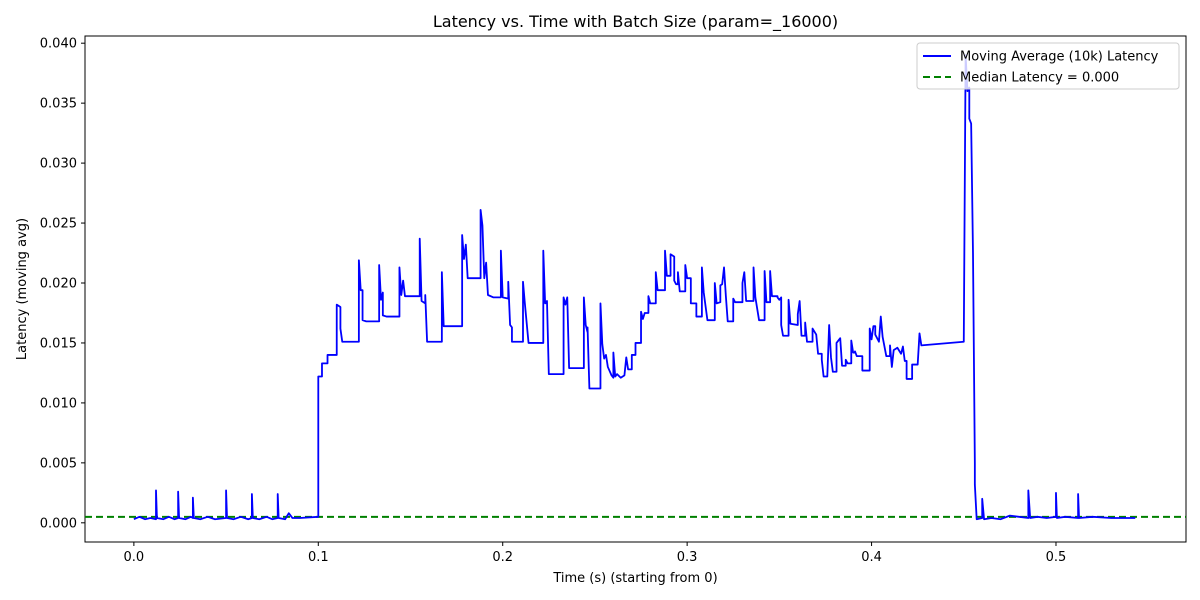  Describe the element at coordinates (58, 164) in the screenshot. I see `y-tick-label: 0.030` at that location.